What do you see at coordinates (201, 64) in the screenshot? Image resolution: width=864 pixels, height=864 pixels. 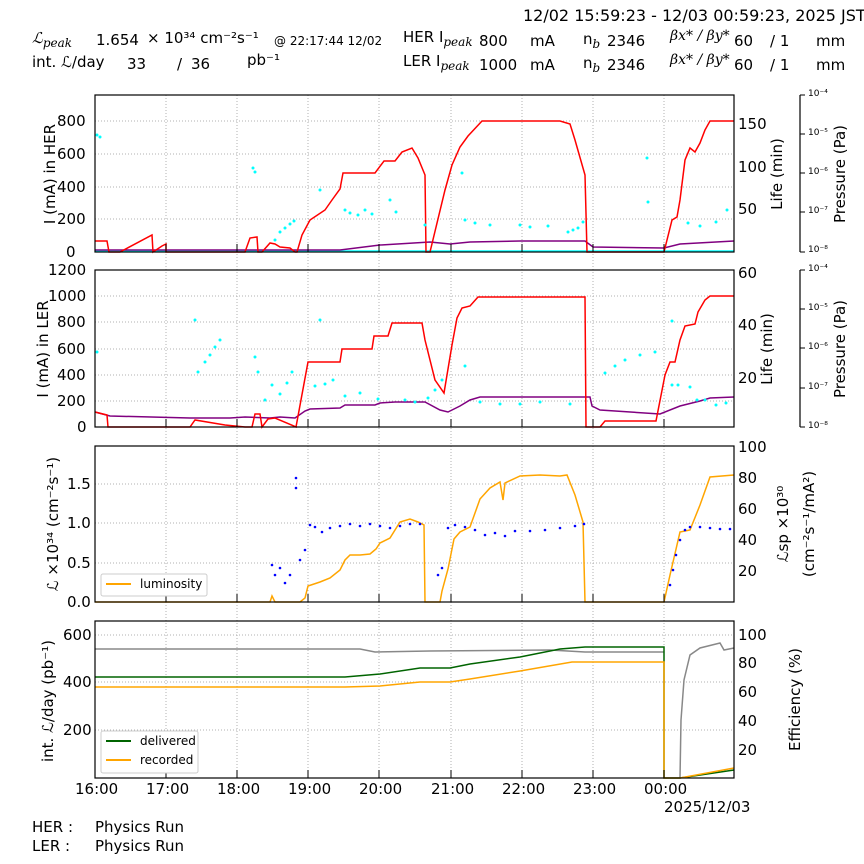 I see `intl-delivered: 36` at bounding box center [201, 64].